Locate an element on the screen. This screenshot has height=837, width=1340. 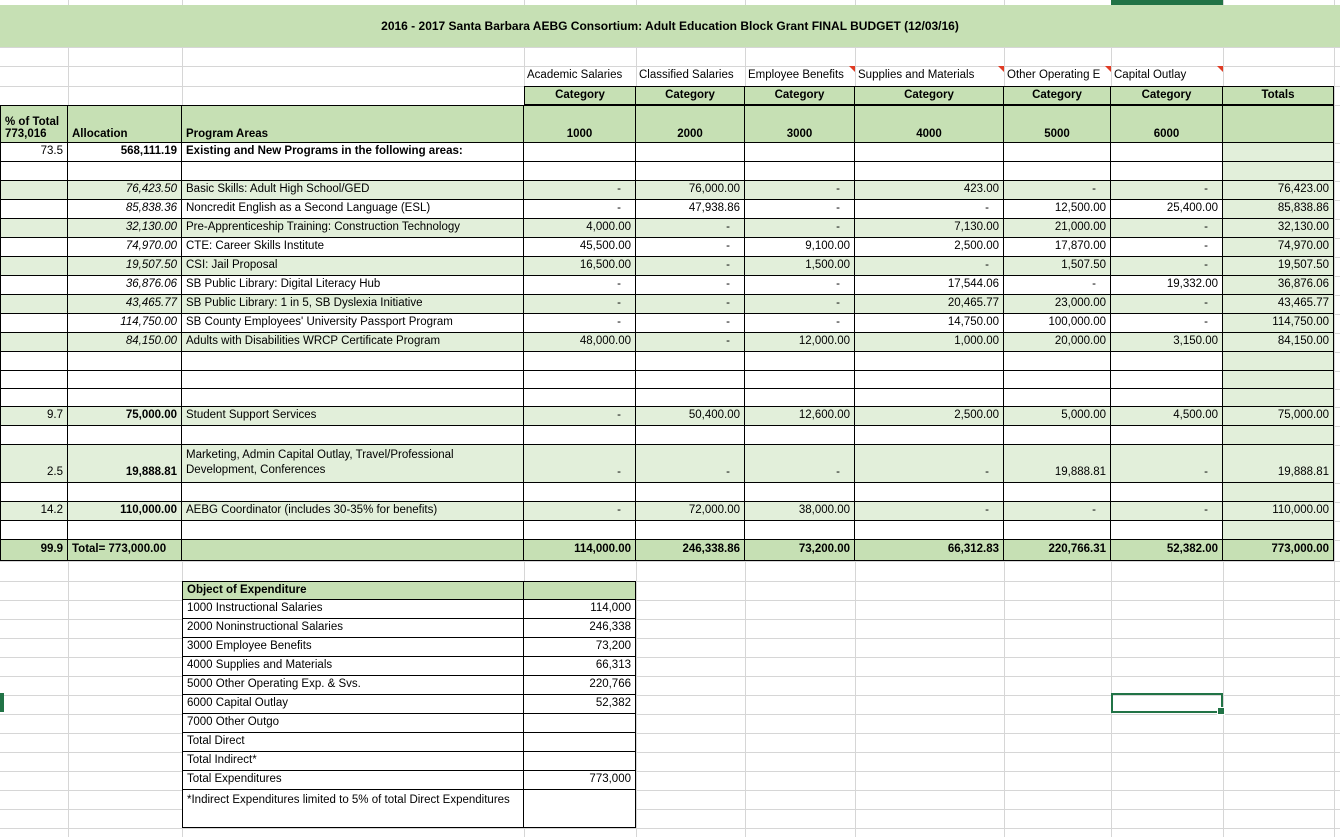
cell-2000: 76,000.00 is located at coordinates (690, 190).